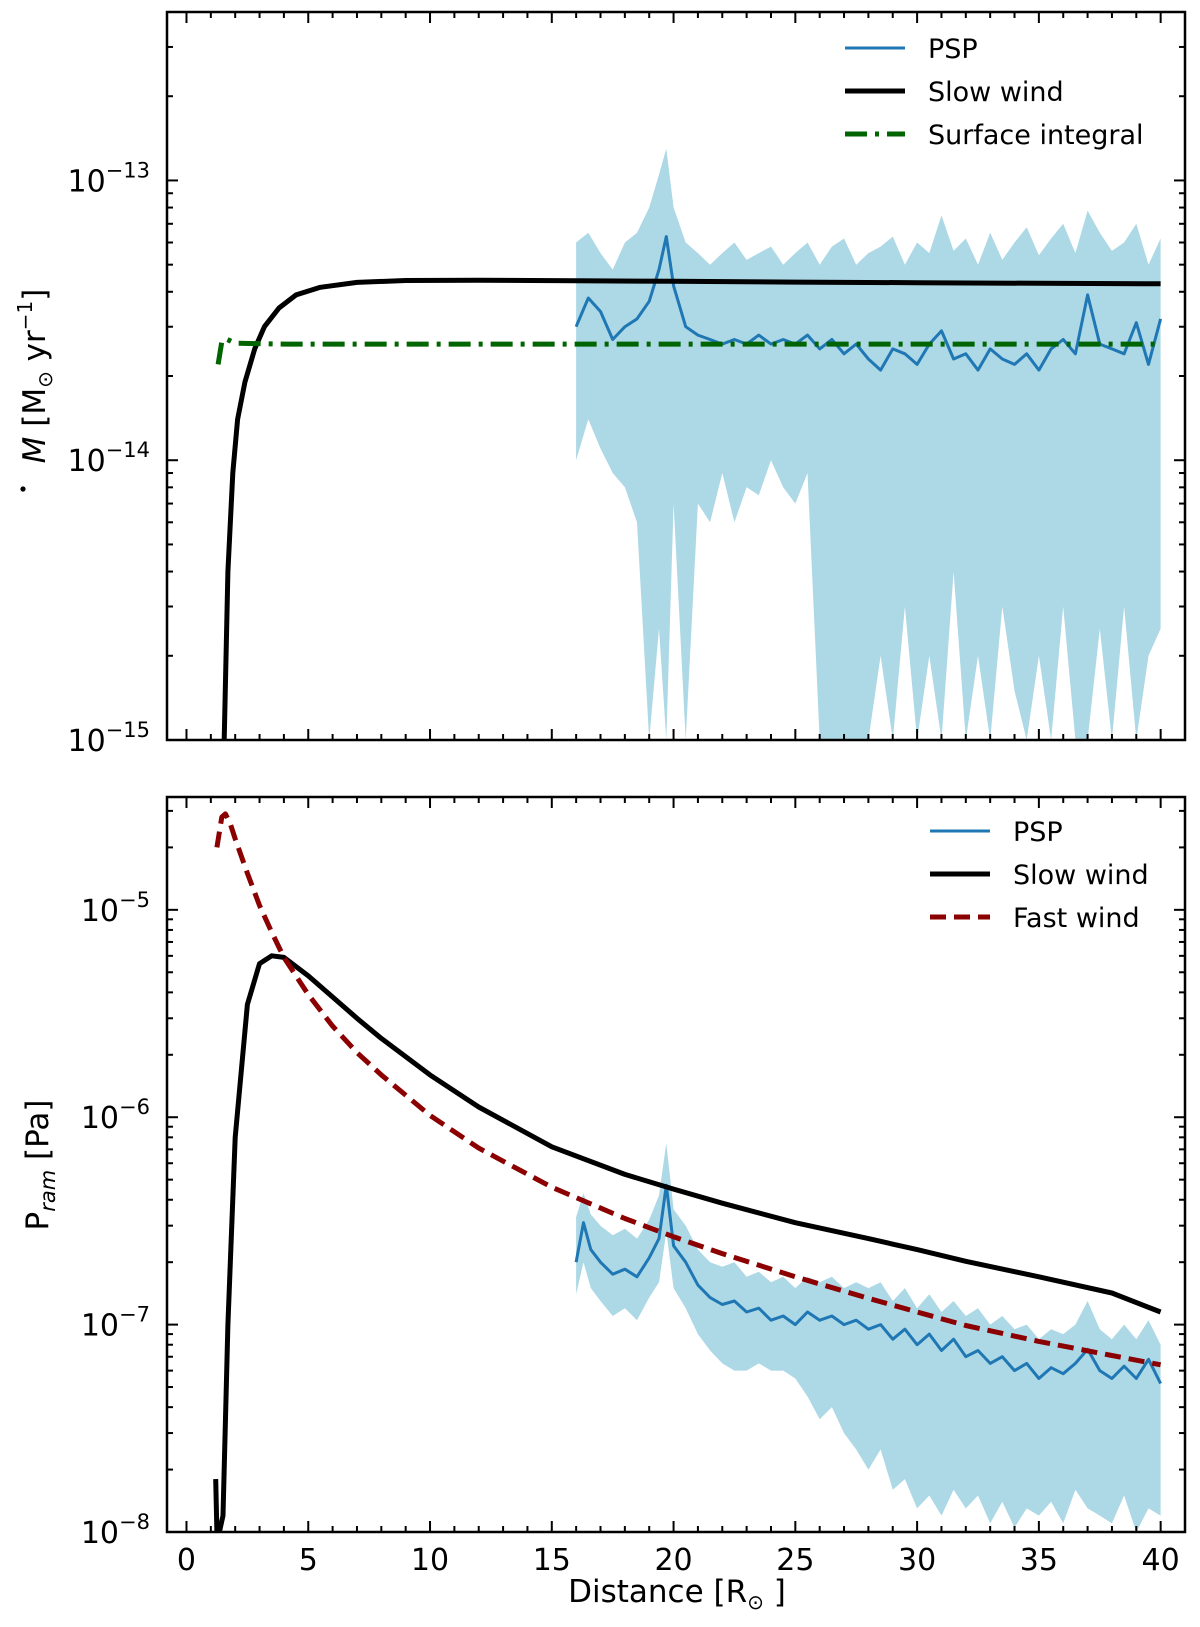 This screenshot has width=1200, height=1627. Describe the element at coordinates (552, 1560) in the screenshot. I see `x-tick-label: 15` at that location.